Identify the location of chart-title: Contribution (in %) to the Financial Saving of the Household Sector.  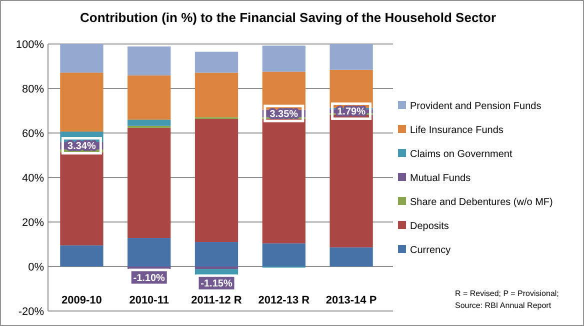
(288, 17).